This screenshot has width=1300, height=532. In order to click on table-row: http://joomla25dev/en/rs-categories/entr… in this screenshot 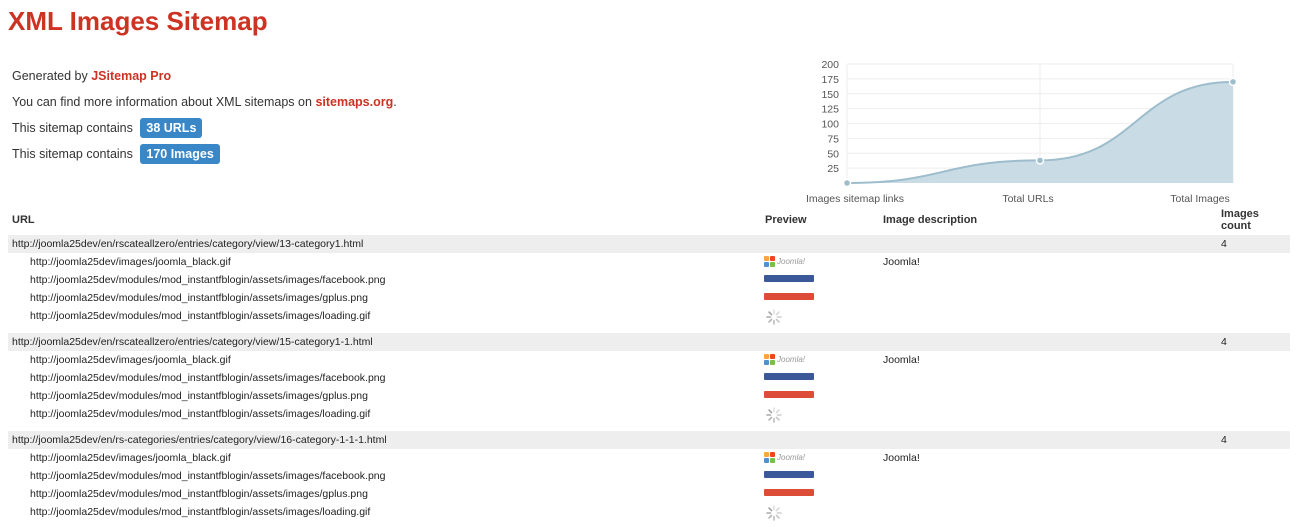, I will do `click(649, 440)`.